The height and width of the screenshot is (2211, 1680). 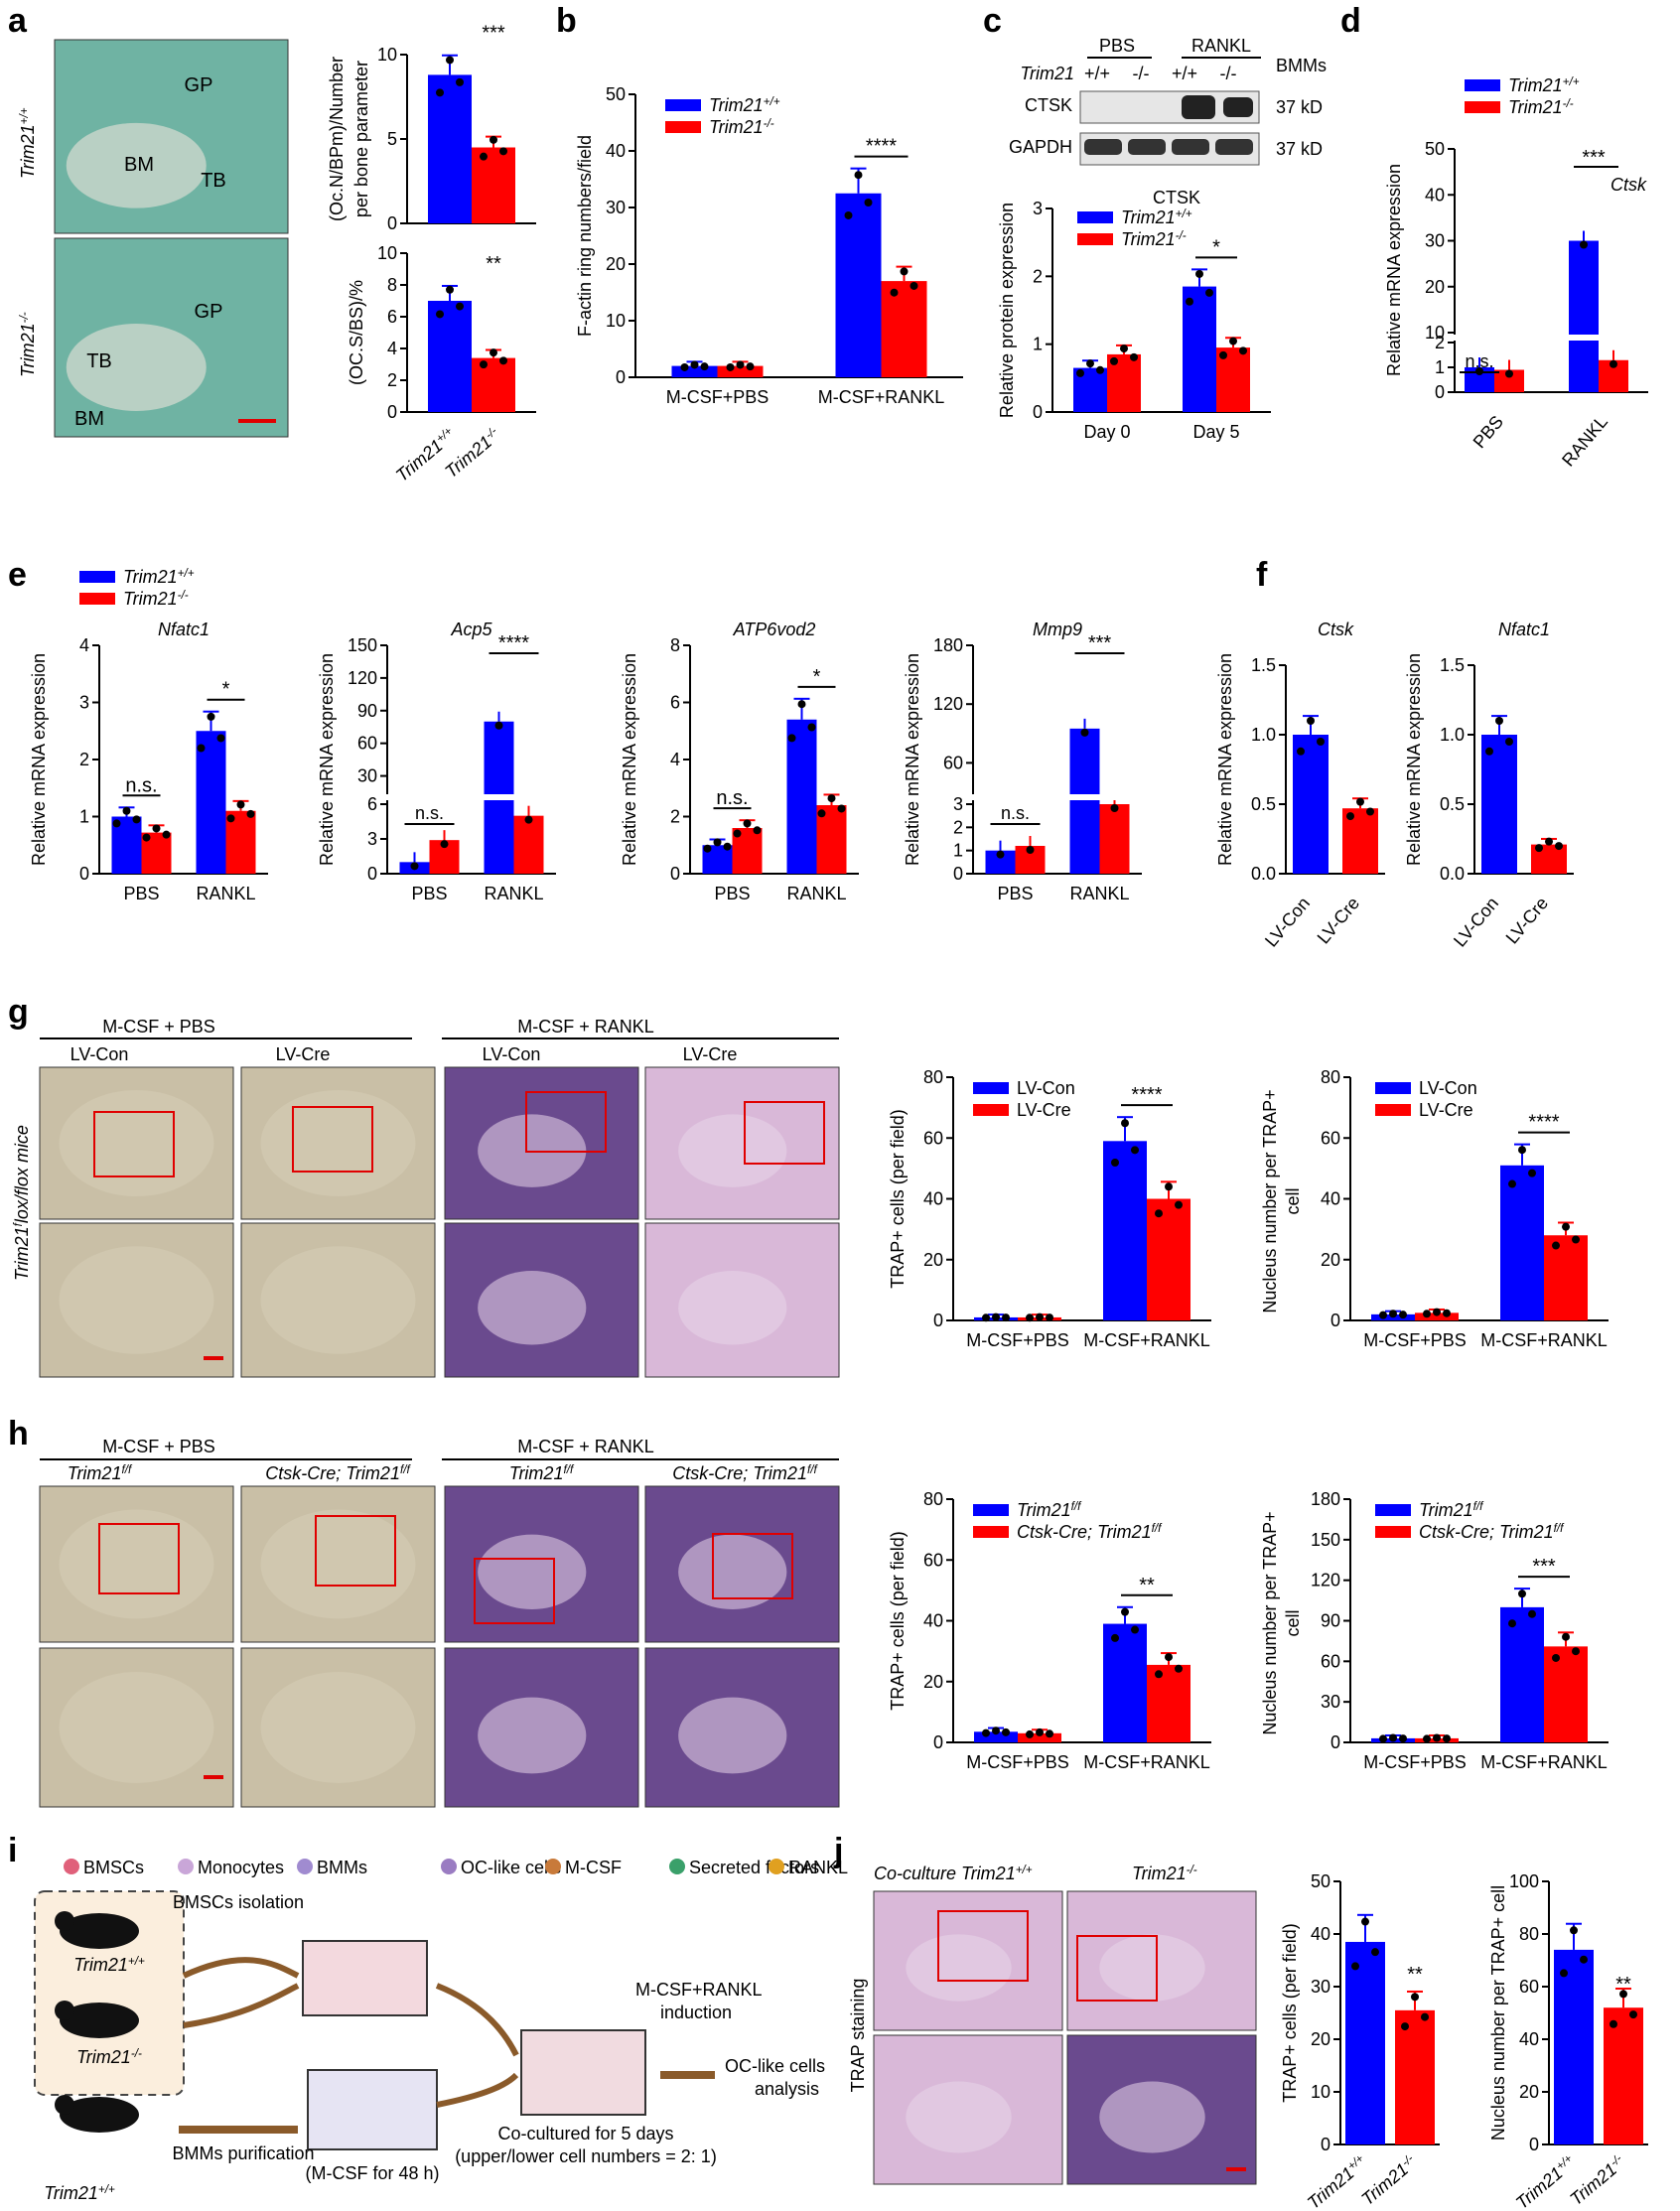 What do you see at coordinates (771, 759) in the screenshot?
I see `e2-chart` at bounding box center [771, 759].